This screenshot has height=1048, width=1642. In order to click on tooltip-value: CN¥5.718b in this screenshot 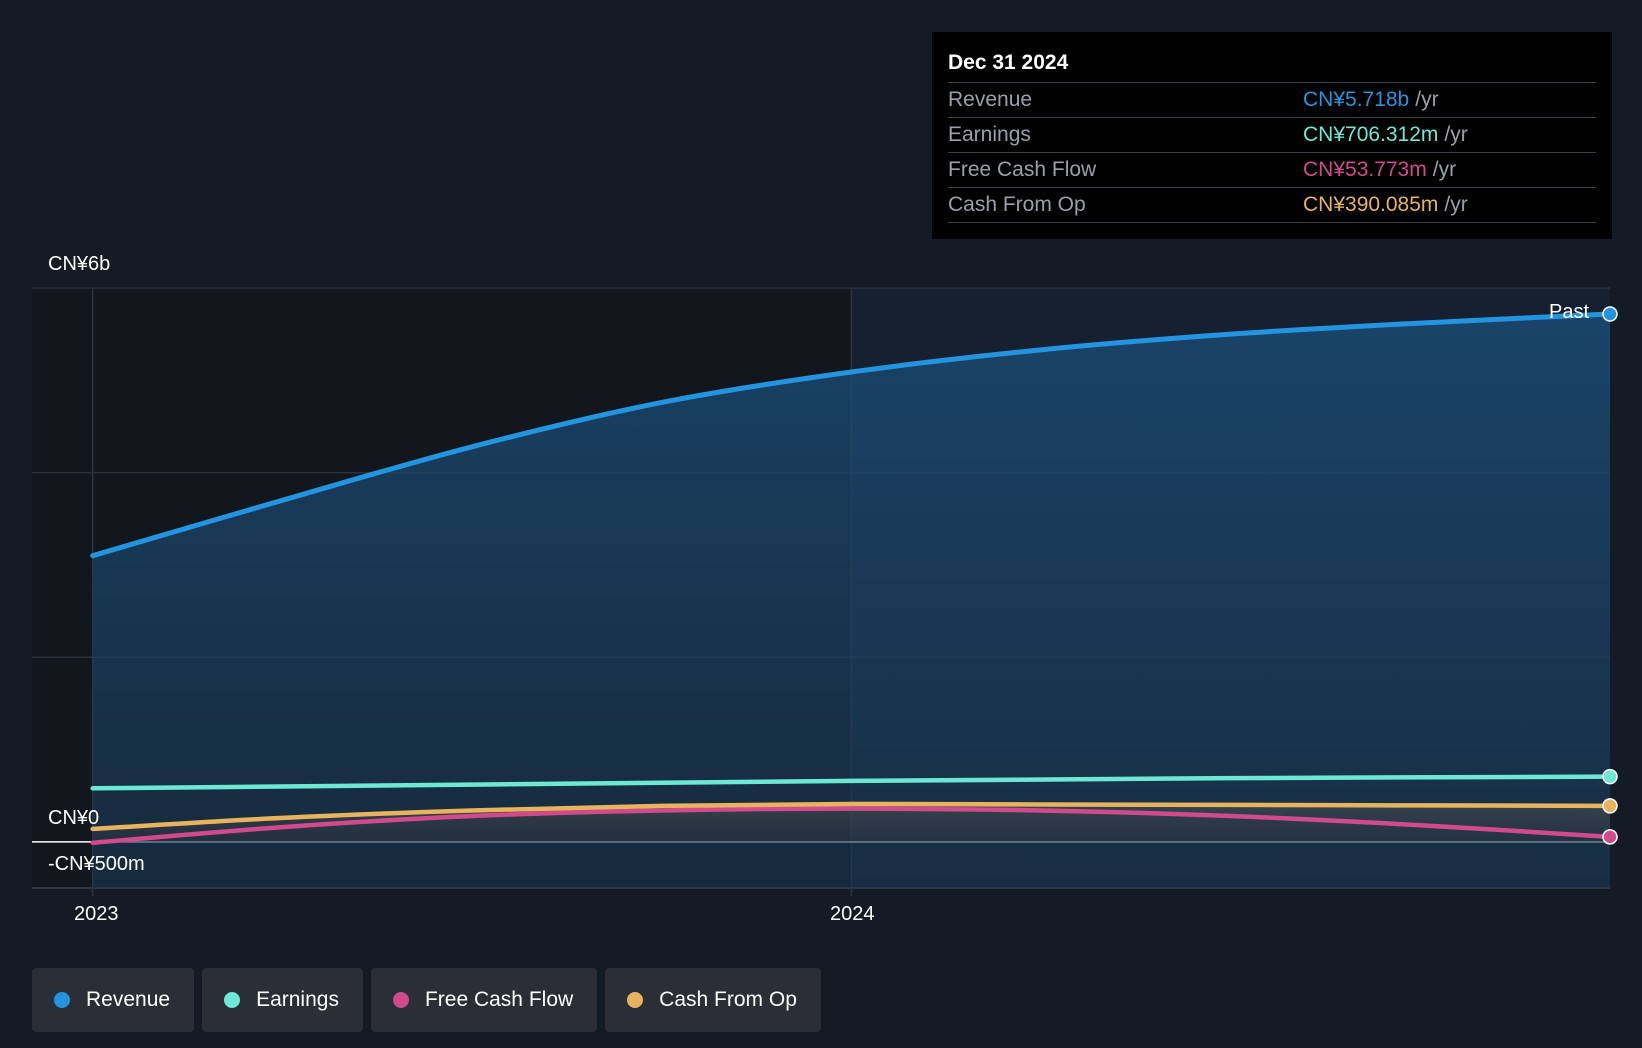, I will do `click(1356, 99)`.